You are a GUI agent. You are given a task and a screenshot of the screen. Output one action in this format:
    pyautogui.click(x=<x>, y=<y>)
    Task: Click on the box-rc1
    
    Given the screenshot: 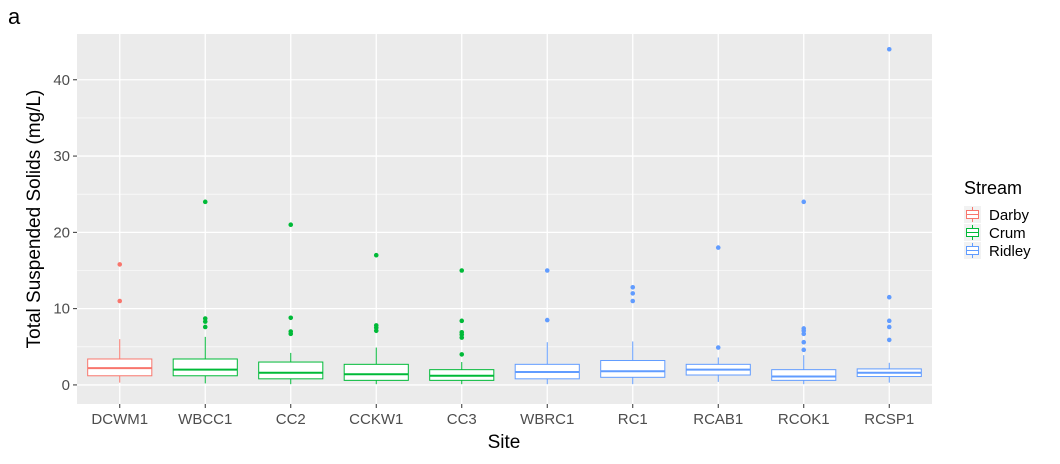 What is the action you would take?
    pyautogui.click(x=633, y=334)
    